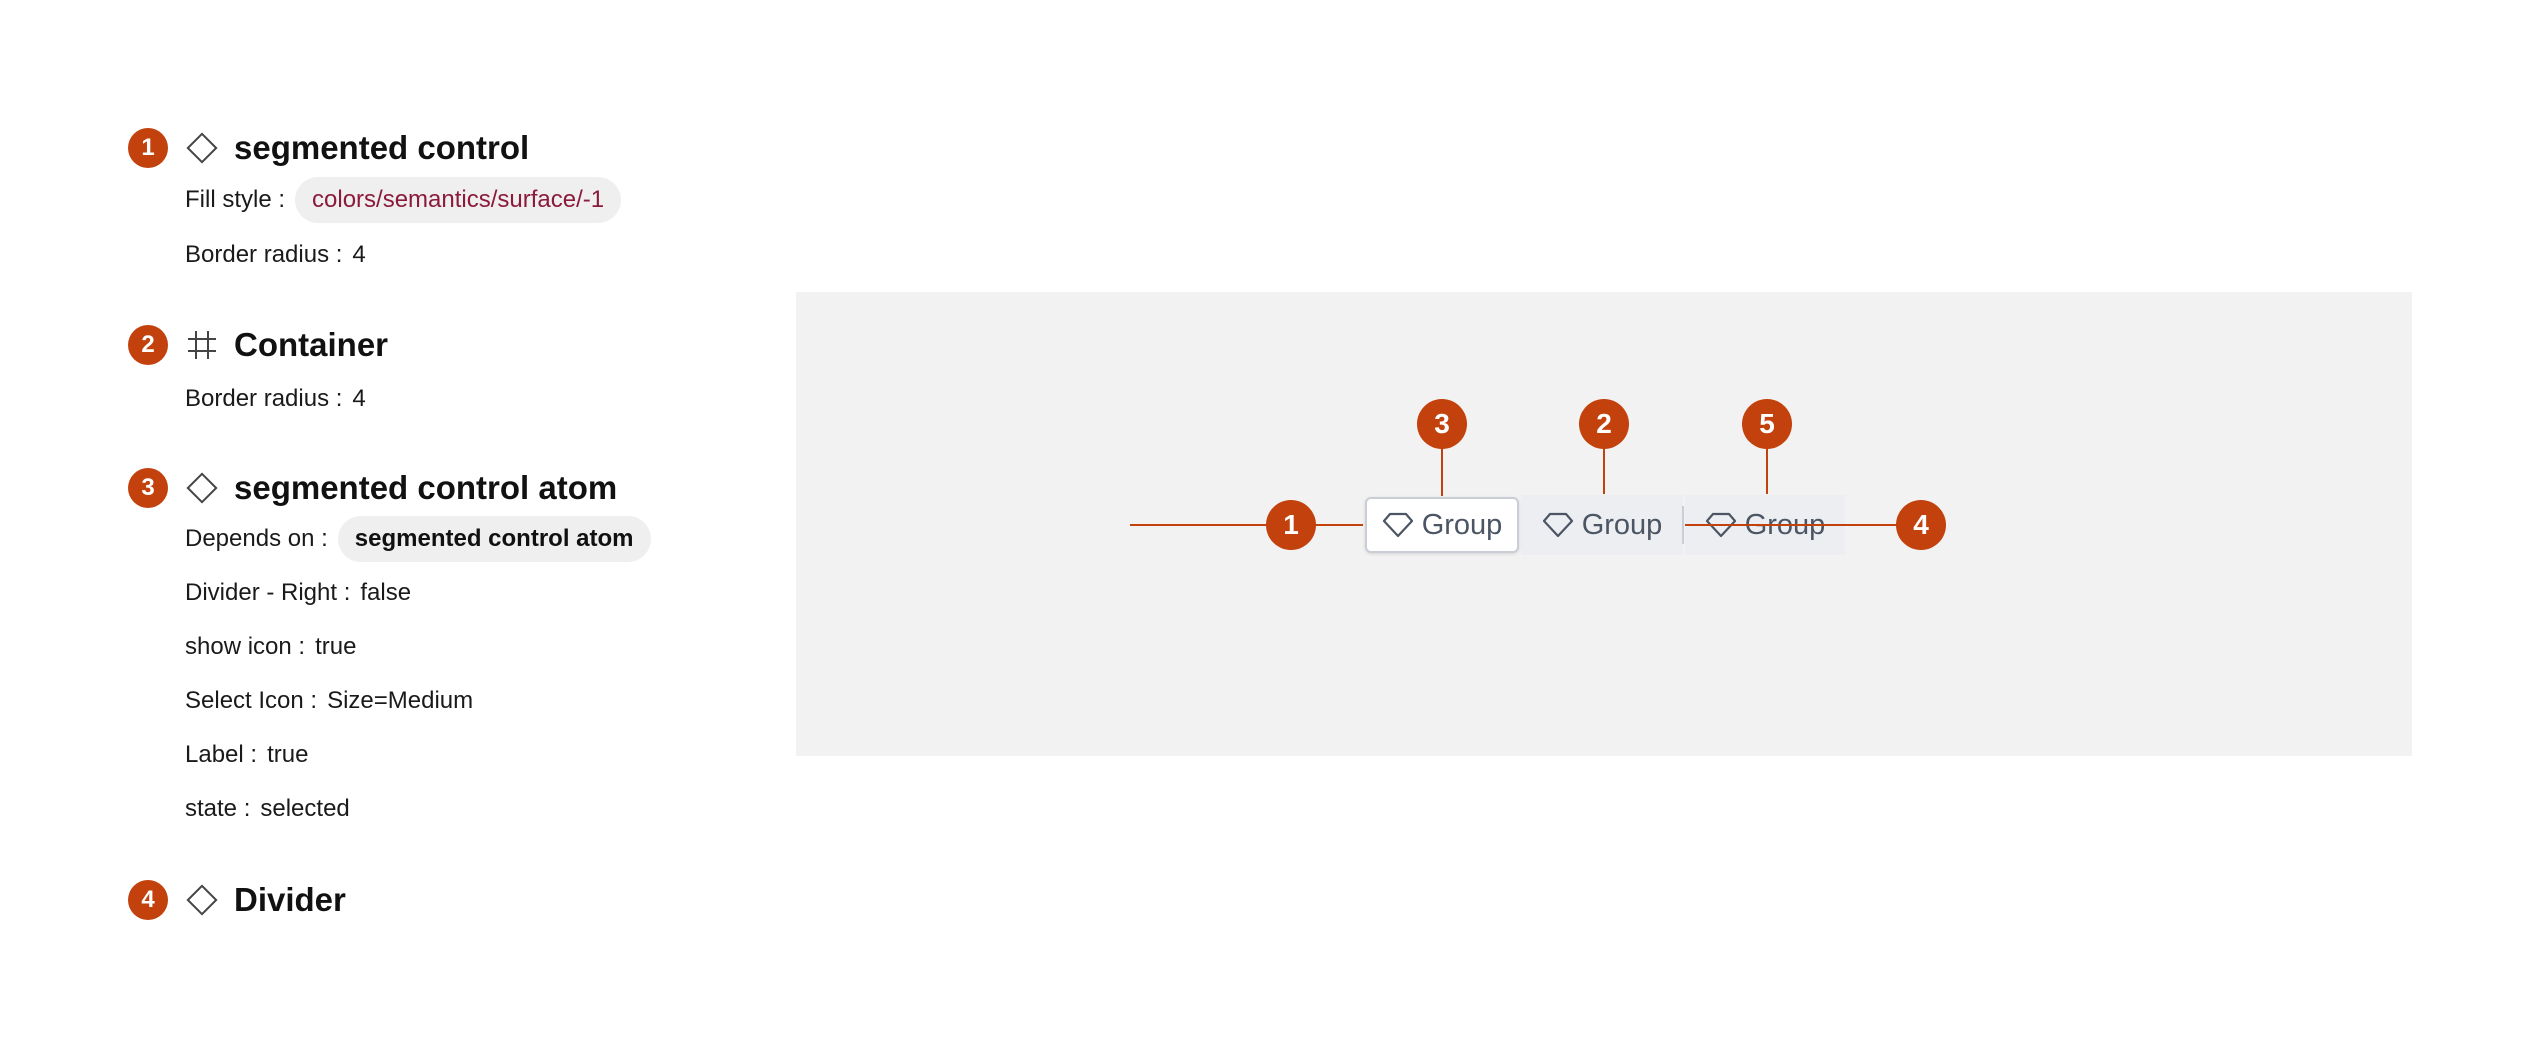 This screenshot has height=1046, width=2534. Describe the element at coordinates (1291, 525) in the screenshot. I see `callout-marker: 1` at that location.